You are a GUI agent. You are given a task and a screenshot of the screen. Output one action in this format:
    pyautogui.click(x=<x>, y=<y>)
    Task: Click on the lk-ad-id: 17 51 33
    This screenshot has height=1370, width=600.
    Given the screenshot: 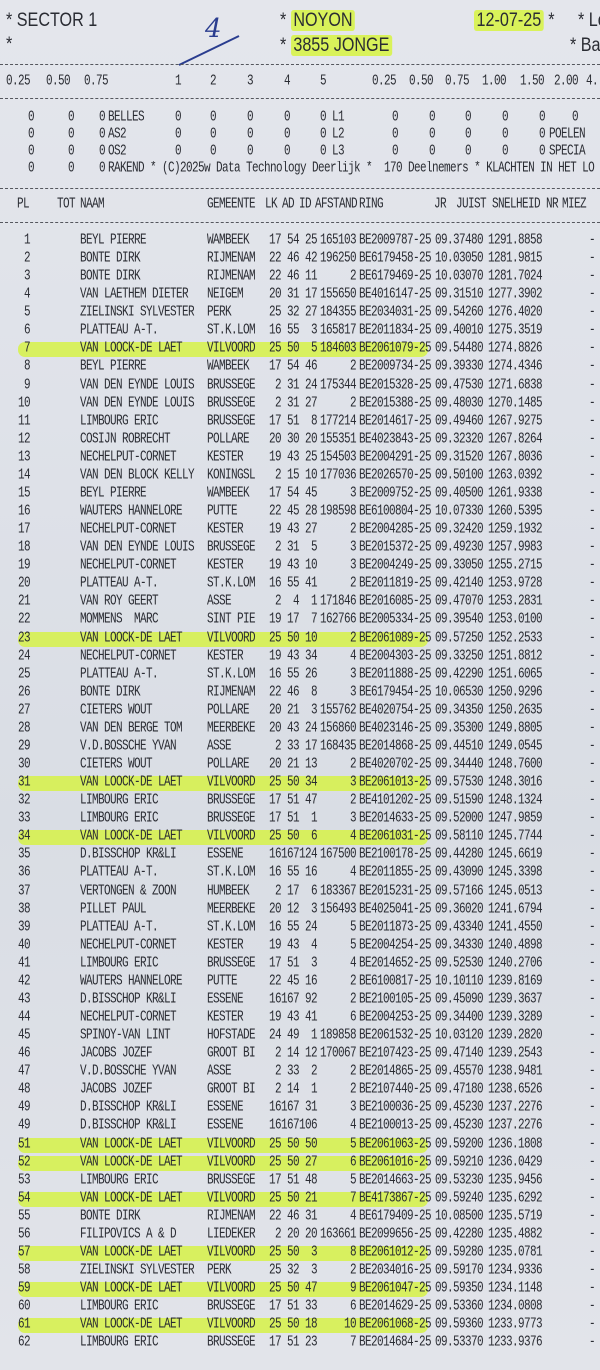 What is the action you would take?
    pyautogui.click(x=293, y=1307)
    